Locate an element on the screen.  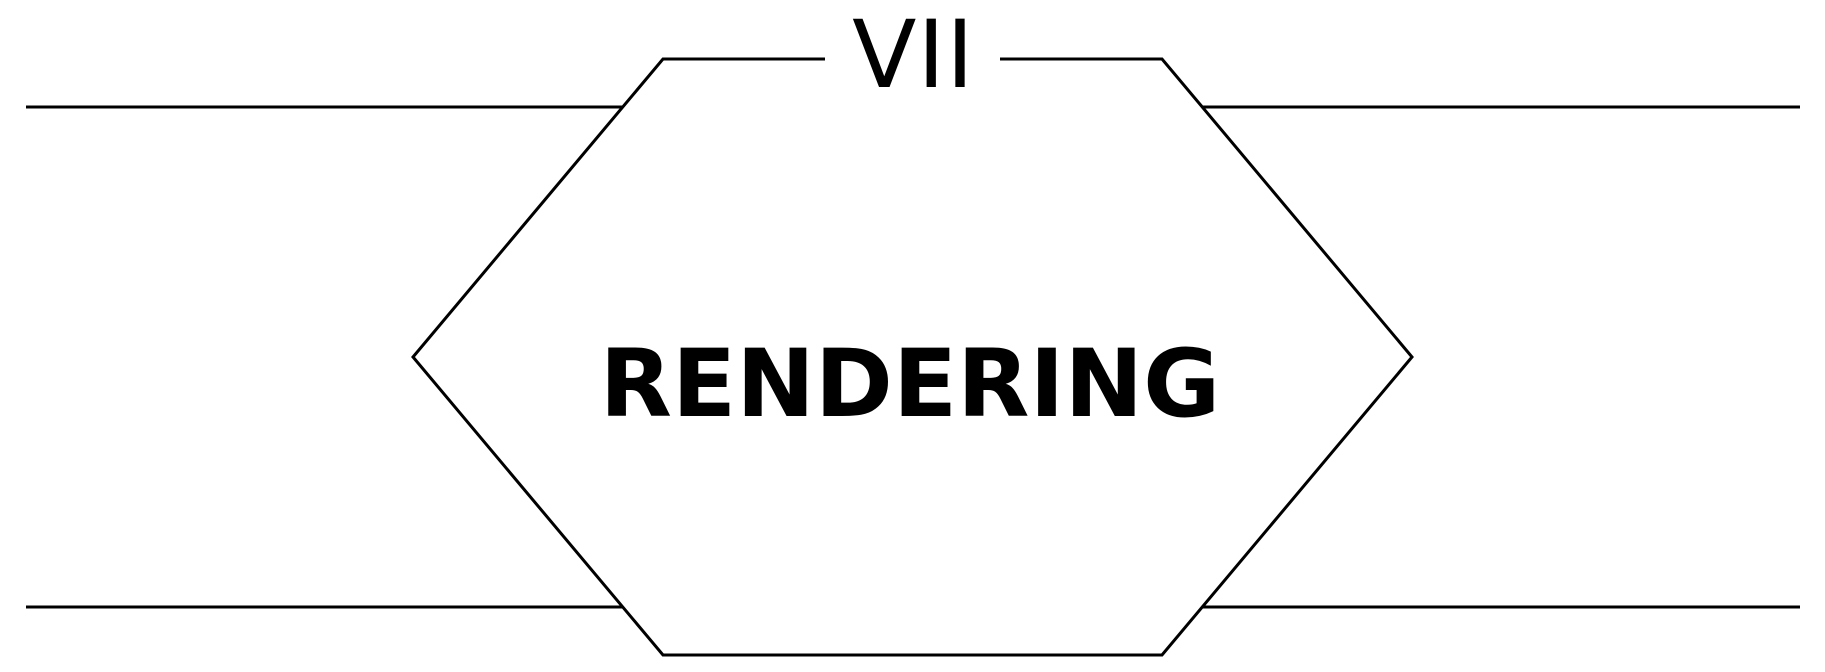
chapter-title: RENDERING is located at coordinates (910, 384).